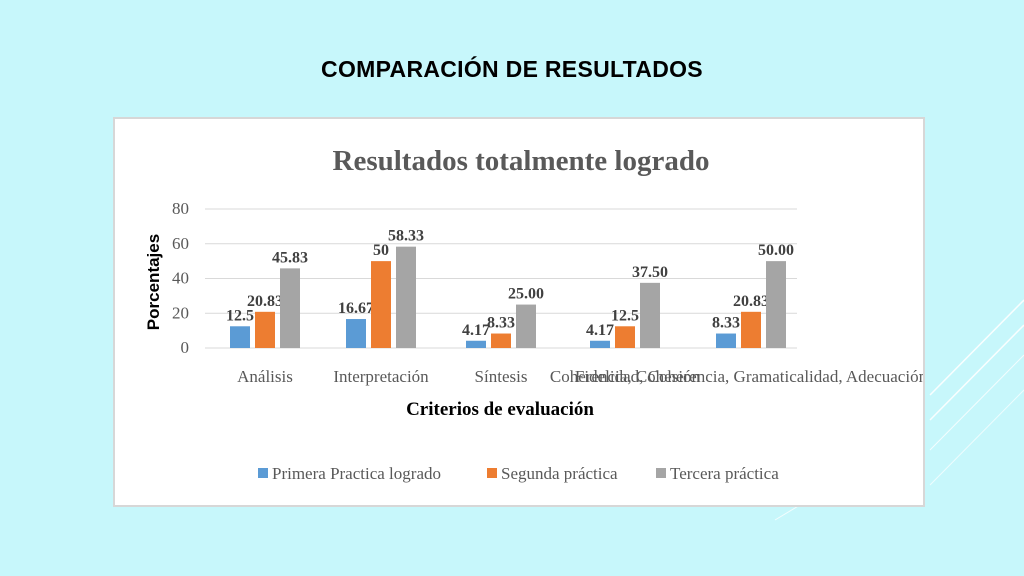 The width and height of the screenshot is (1024, 576). I want to click on data-label: 16.67, so click(356, 308).